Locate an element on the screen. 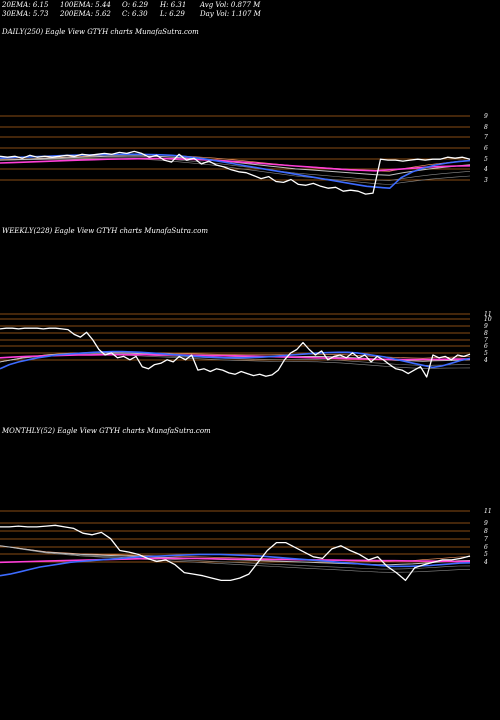  daily-ytick-label: 6 is located at coordinates (486, 148).